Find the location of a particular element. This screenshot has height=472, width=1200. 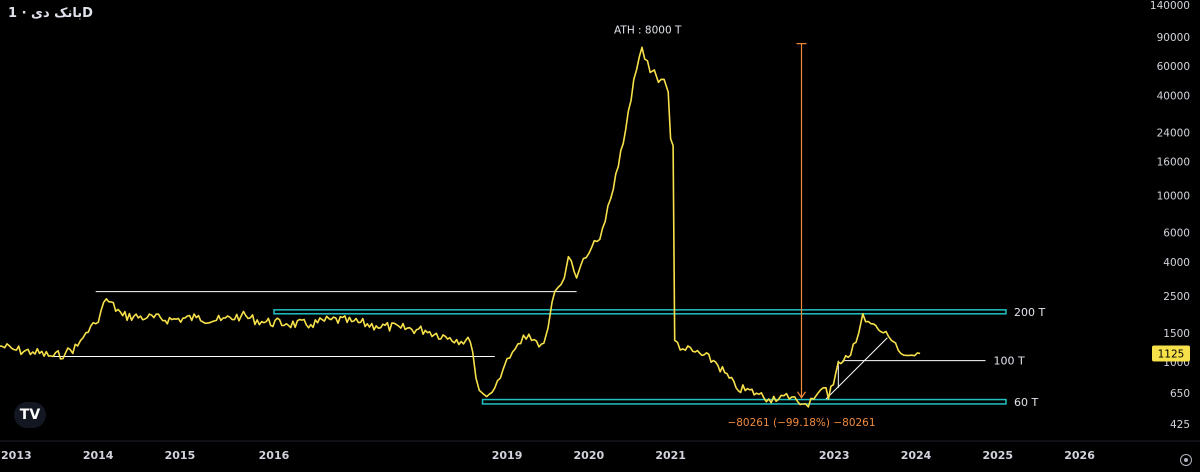

y-tick-label: 140000 is located at coordinates (1170, 6).